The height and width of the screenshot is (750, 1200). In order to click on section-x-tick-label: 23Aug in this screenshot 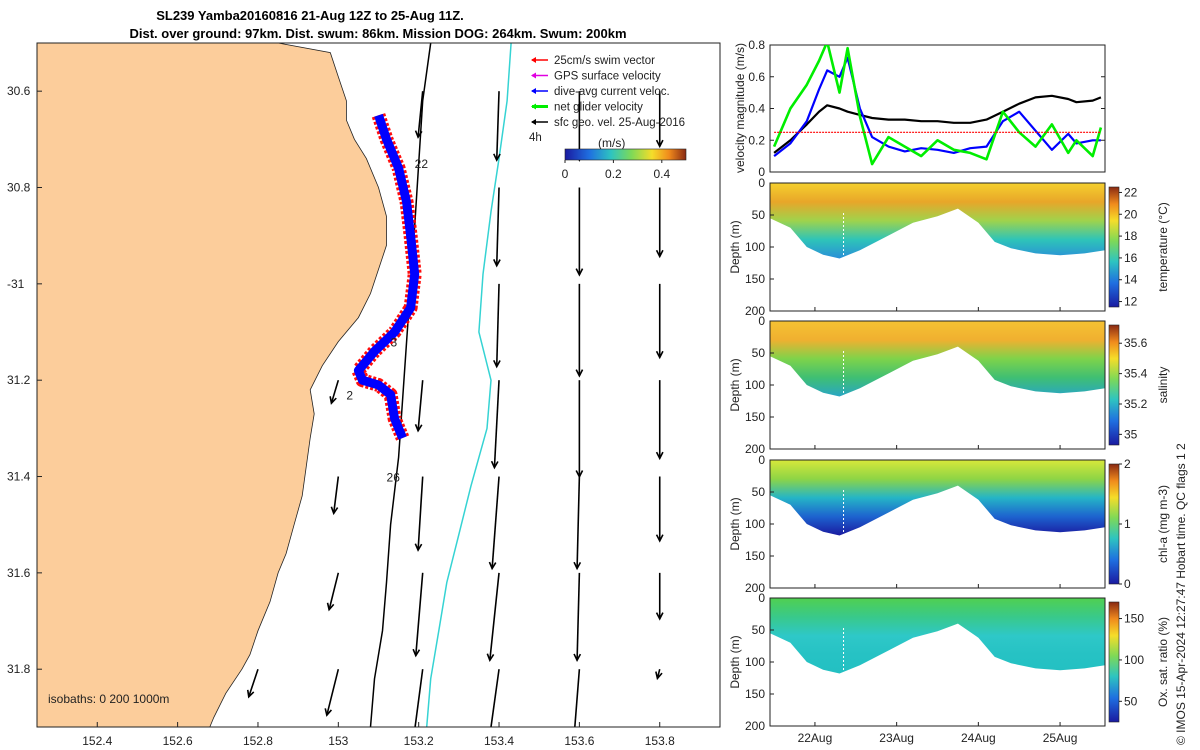, I will do `click(896, 738)`.